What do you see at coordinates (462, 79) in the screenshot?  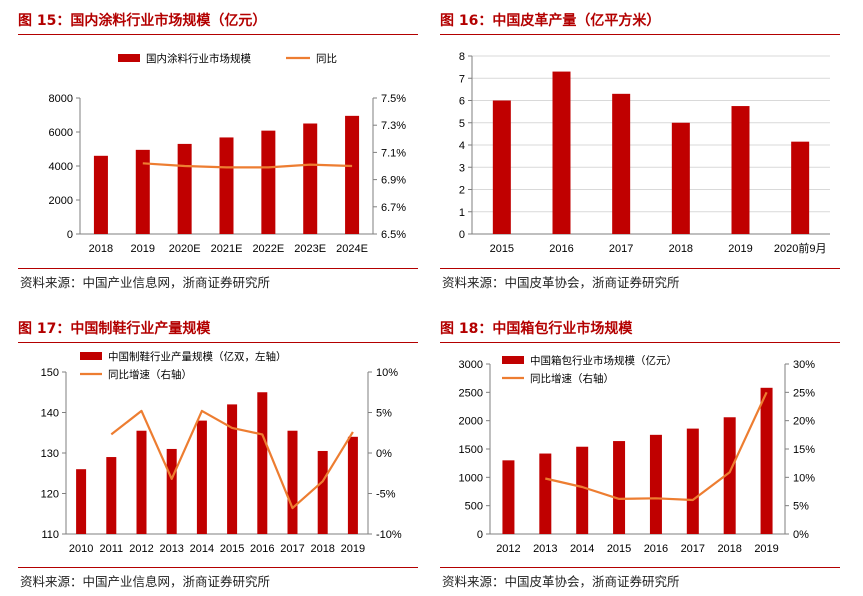 I see `y-tick-label: 7` at bounding box center [462, 79].